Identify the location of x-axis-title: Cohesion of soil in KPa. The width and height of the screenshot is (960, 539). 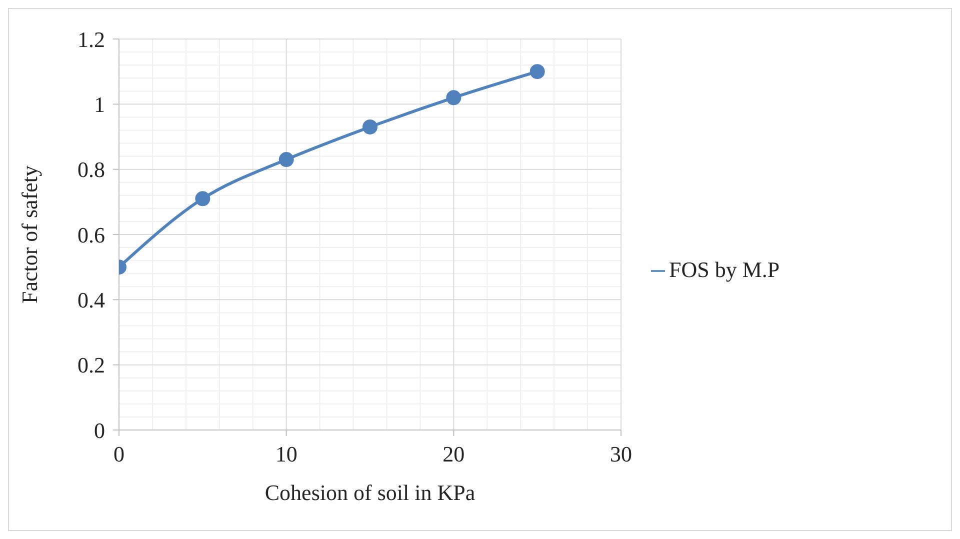
(370, 492).